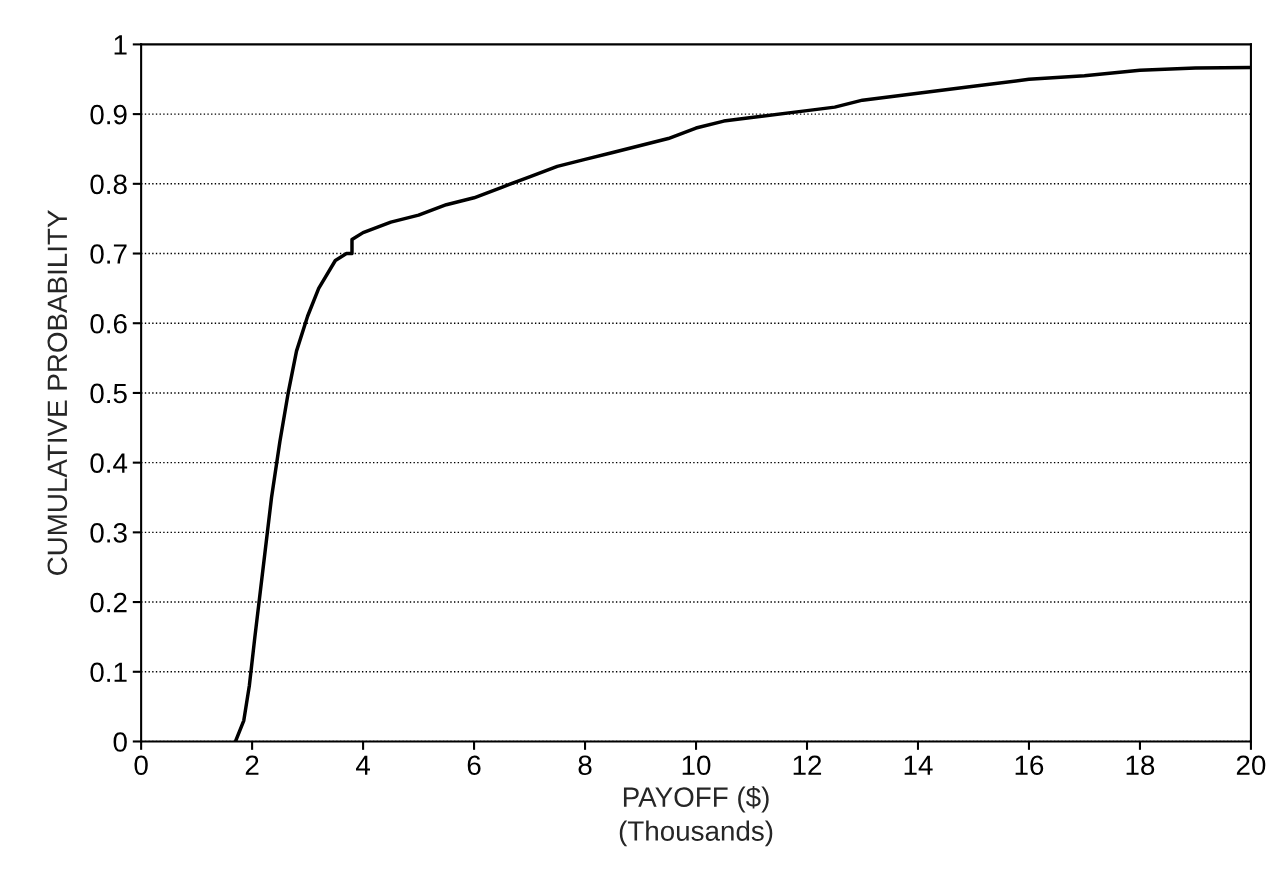  Describe the element at coordinates (474, 765) in the screenshot. I see `x-tick-label: 6` at that location.